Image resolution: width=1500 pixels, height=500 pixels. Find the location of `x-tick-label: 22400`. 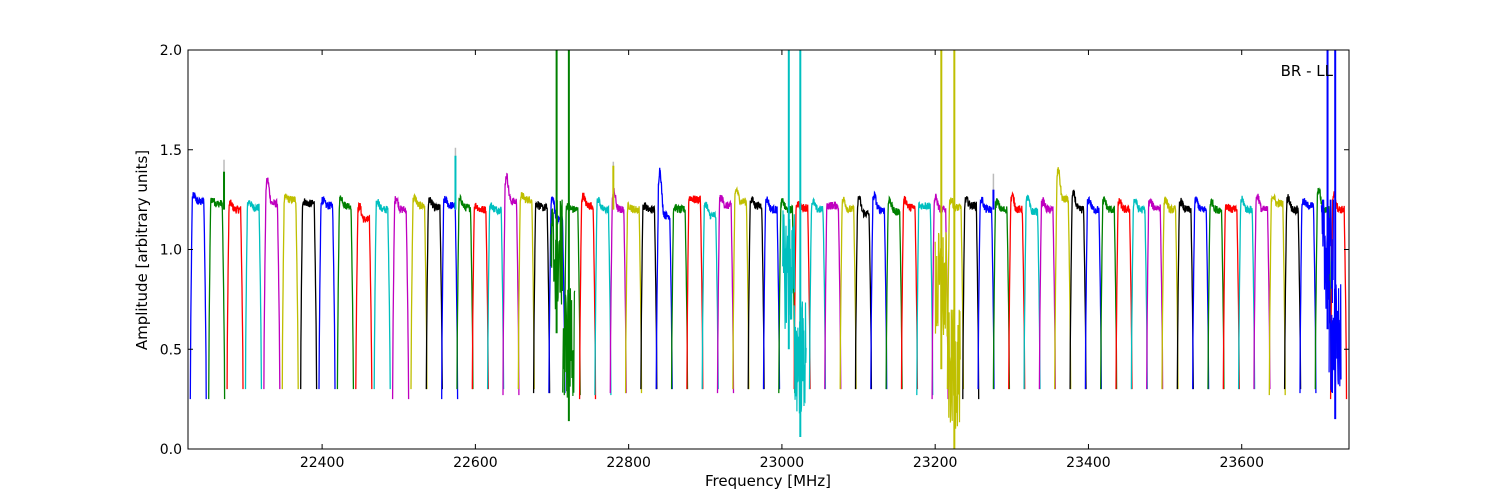

x-tick-label: 22400 is located at coordinates (322, 463).